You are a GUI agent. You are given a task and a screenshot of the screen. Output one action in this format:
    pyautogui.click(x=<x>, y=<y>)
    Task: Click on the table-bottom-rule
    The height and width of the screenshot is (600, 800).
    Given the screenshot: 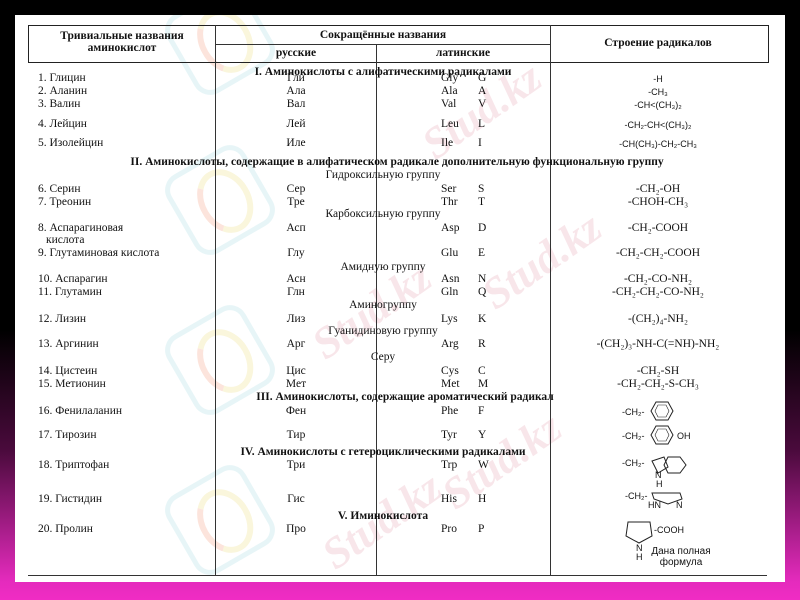 What is the action you would take?
    pyautogui.click(x=397, y=575)
    